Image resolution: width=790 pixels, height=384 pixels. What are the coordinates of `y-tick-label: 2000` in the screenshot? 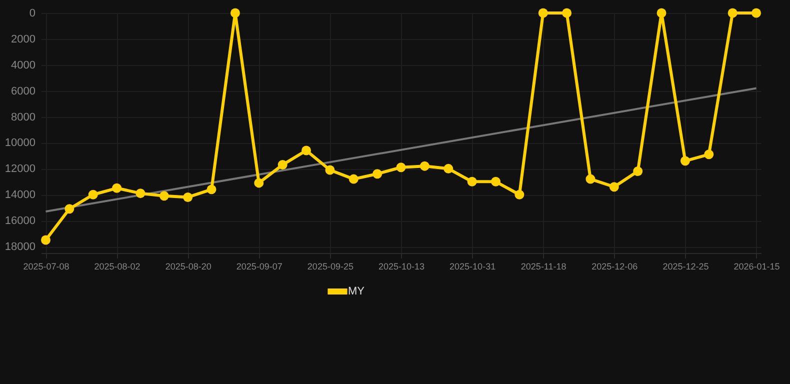 It's located at (23, 39).